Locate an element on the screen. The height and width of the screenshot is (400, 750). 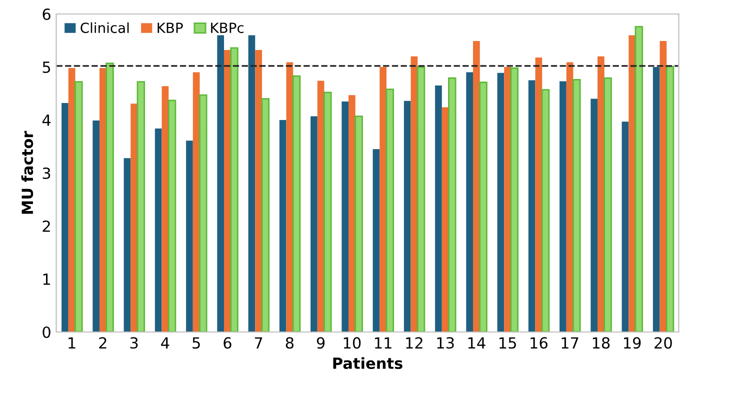
y-tick-label: 0 is located at coordinates (46, 332).